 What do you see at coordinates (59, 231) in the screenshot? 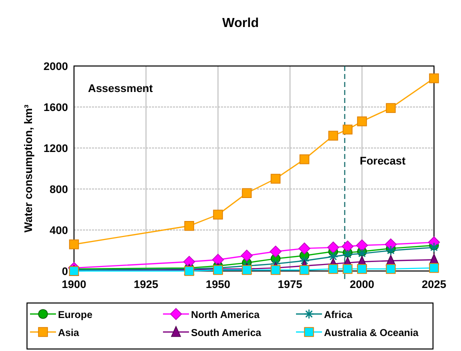
I see `y-tick-label: 400` at bounding box center [59, 231].